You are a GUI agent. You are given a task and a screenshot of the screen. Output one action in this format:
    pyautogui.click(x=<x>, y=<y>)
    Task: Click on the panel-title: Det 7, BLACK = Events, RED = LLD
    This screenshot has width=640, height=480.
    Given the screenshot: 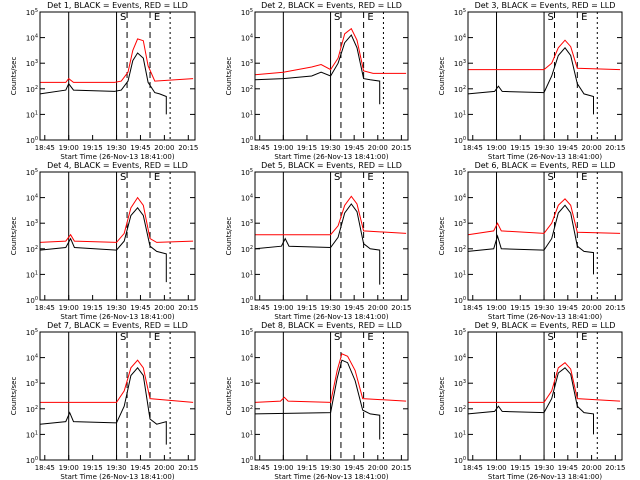 What is the action you would take?
    pyautogui.click(x=117, y=325)
    